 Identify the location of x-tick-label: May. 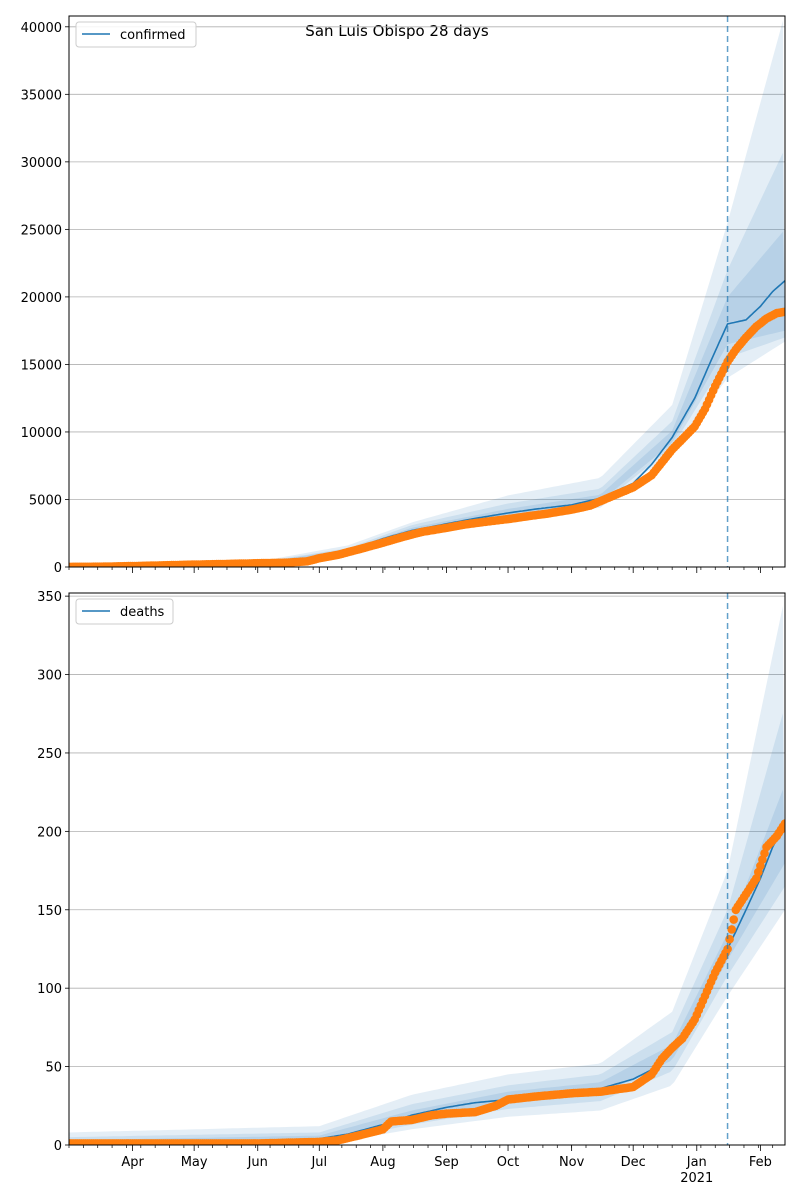
(194, 1162).